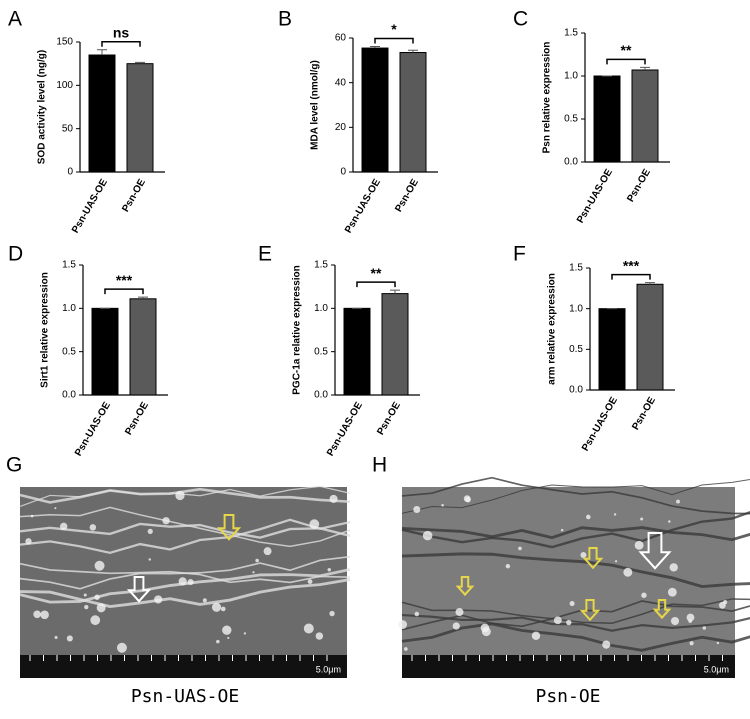  Describe the element at coordinates (42, 107) in the screenshot. I see `y-axis-label: SOD activity level (ng/g)` at that location.